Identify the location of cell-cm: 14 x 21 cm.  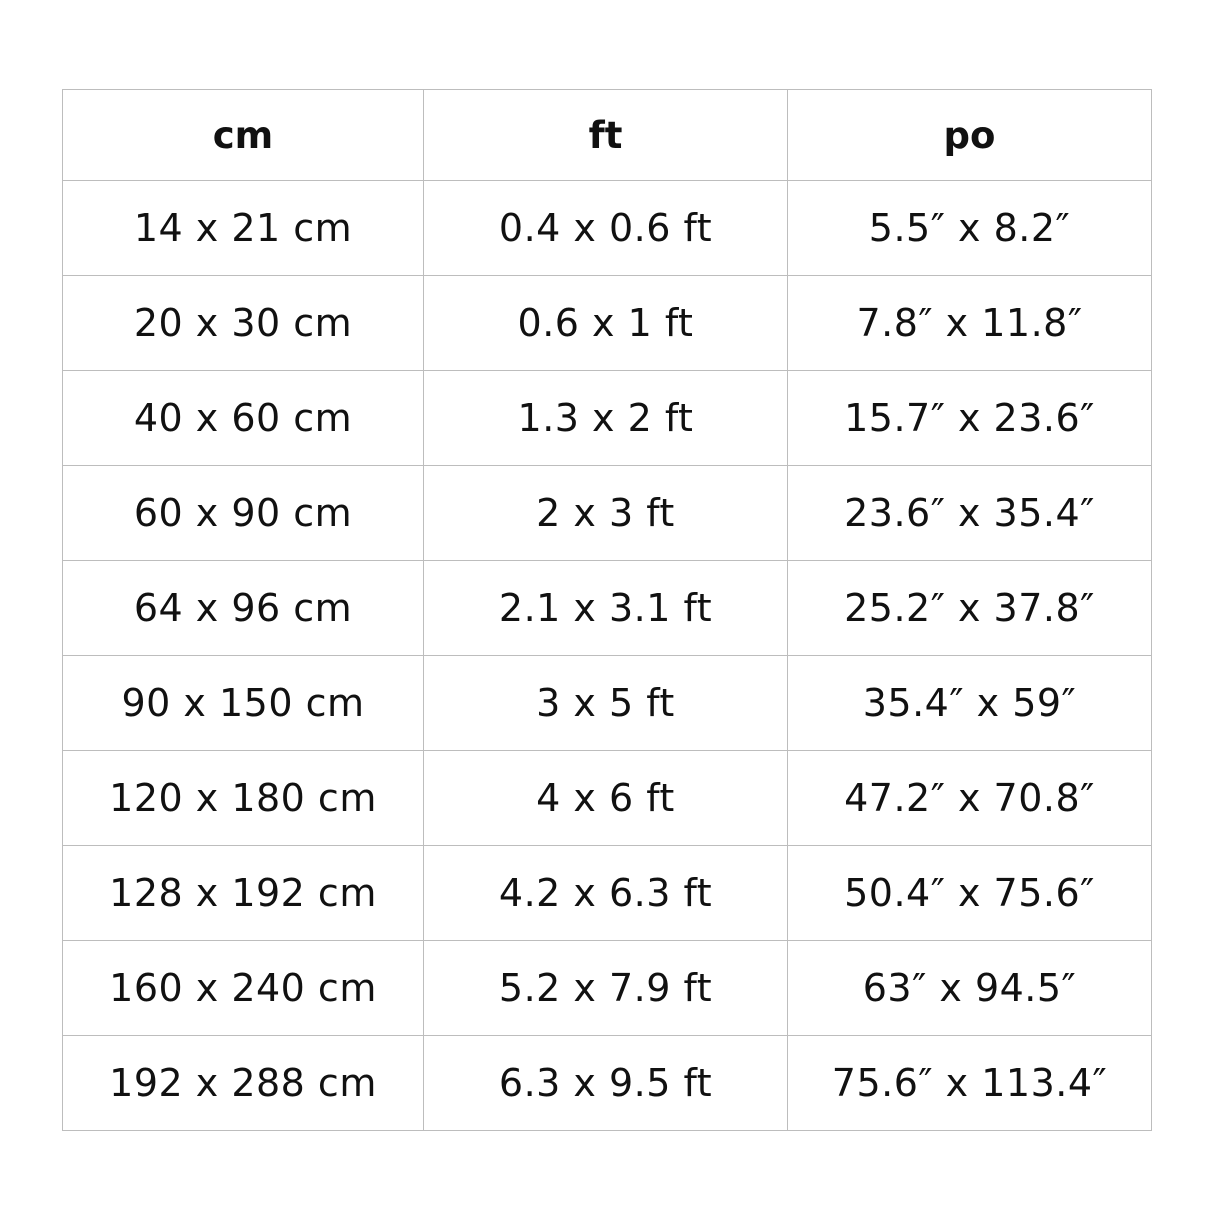
(243, 228).